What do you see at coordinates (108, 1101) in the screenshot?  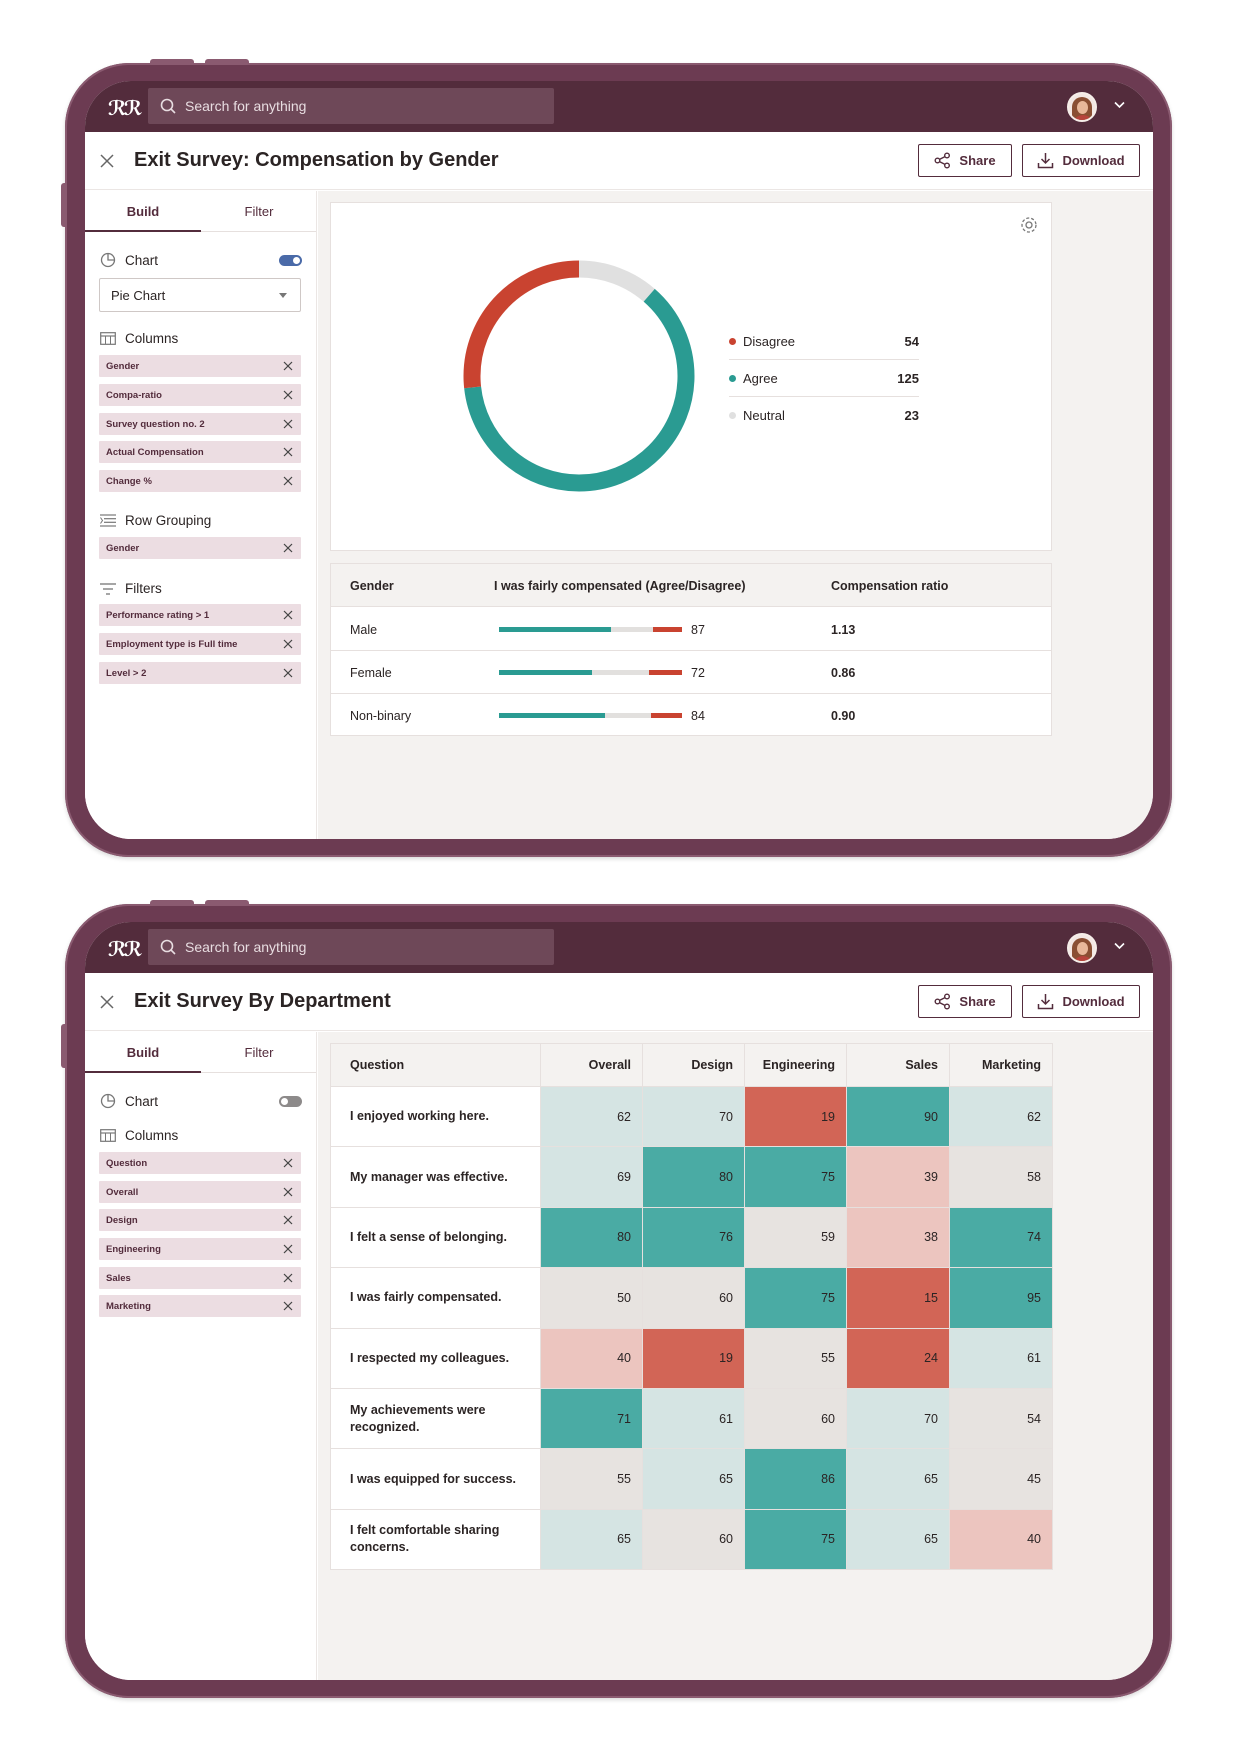 I see `pie-chart-icon` at bounding box center [108, 1101].